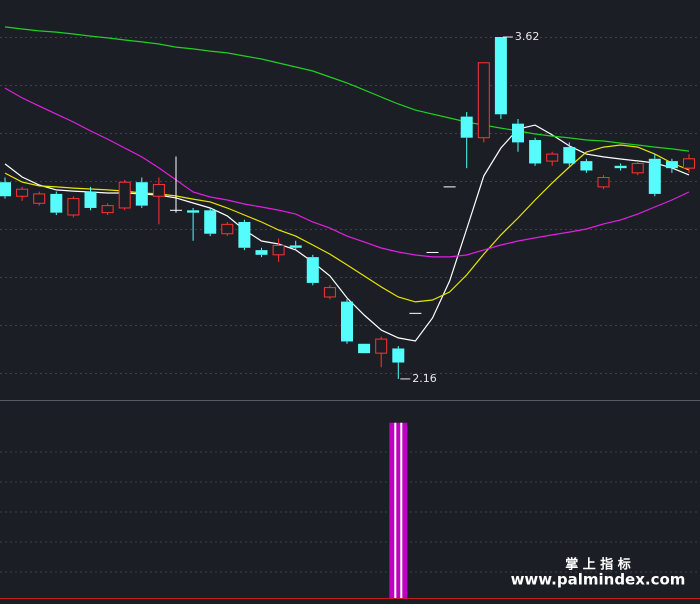 This screenshot has height=604, width=700. What do you see at coordinates (424, 378) in the screenshot?
I see `extreme-label: 2.16` at bounding box center [424, 378].